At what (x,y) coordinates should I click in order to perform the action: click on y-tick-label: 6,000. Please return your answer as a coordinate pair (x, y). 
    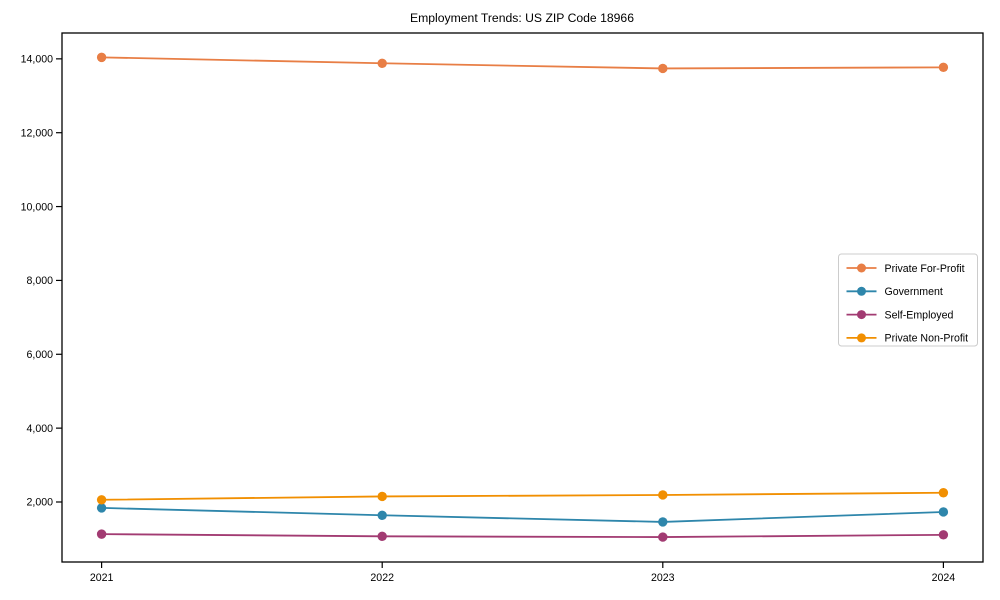
    Looking at the image, I should click on (39, 355).